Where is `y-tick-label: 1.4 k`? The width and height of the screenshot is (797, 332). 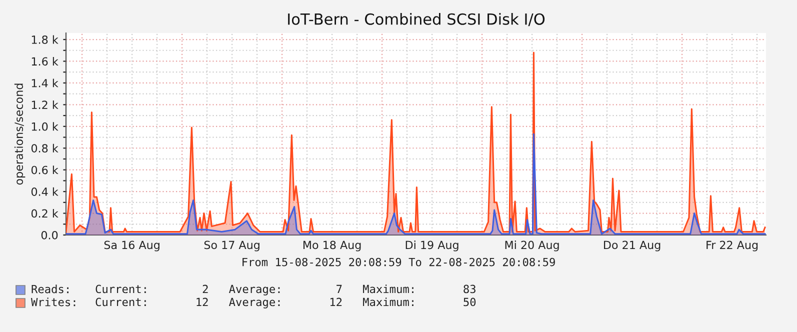
y-tick-label: 1.4 k is located at coordinates (45, 83).